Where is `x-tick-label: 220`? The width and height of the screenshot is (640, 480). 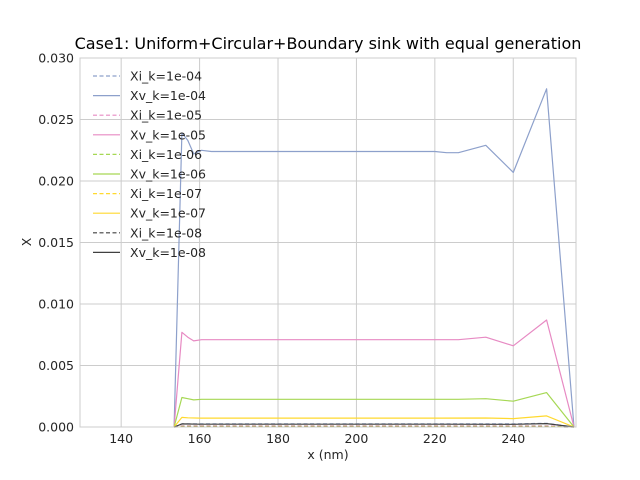 x-tick-label: 220 is located at coordinates (435, 438).